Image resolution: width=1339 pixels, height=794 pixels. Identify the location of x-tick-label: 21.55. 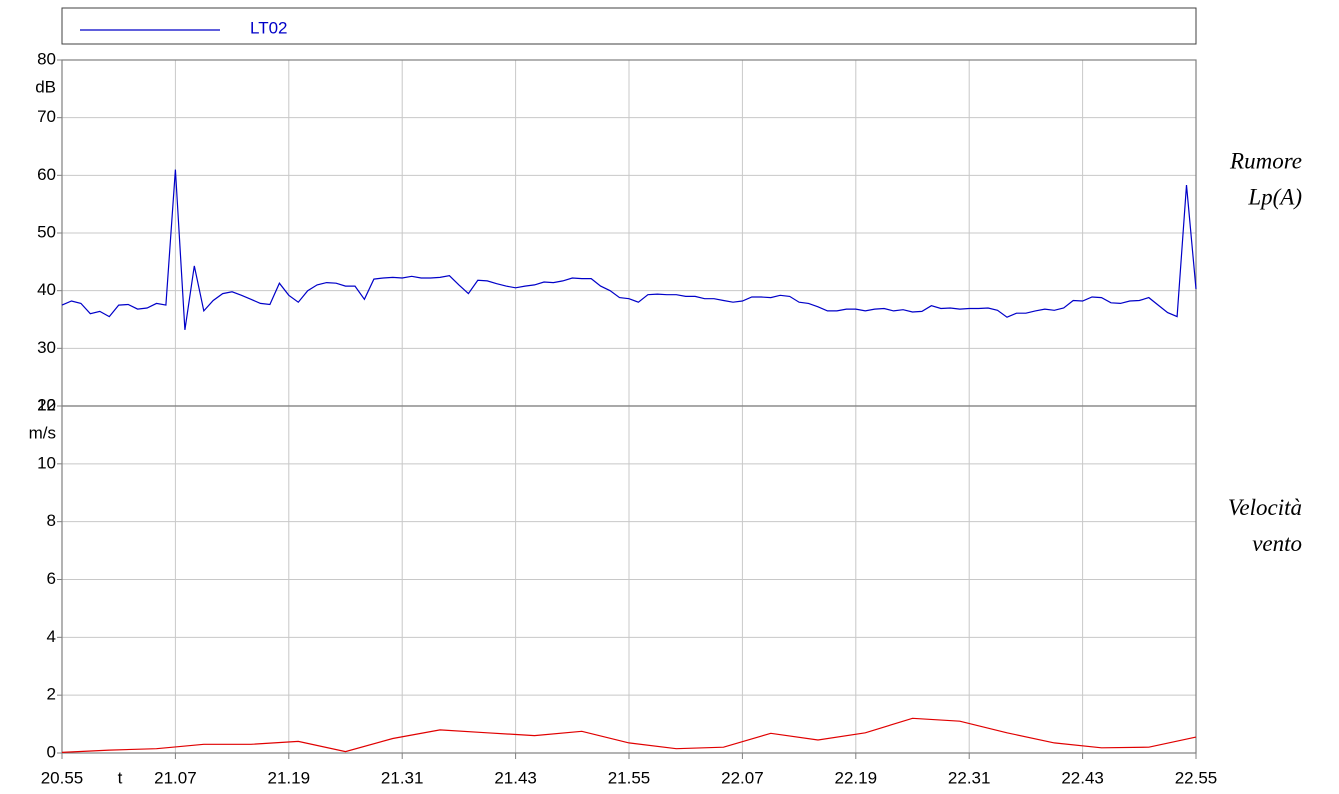
(629, 777).